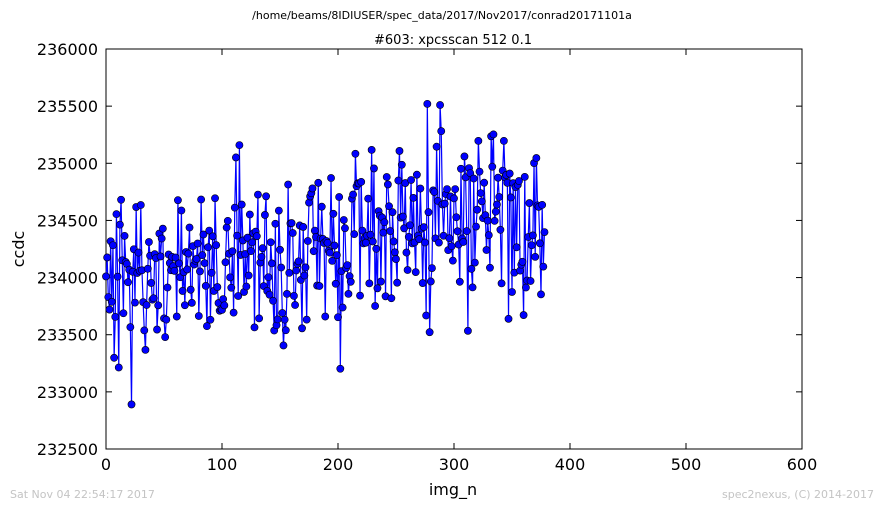  What do you see at coordinates (454, 464) in the screenshot?
I see `x-tick-label: 300` at bounding box center [454, 464].